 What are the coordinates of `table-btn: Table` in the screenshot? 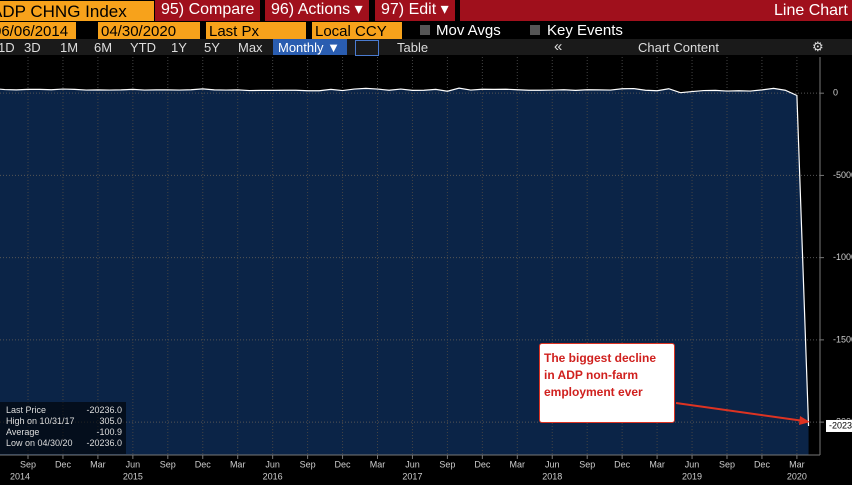 It's located at (413, 47).